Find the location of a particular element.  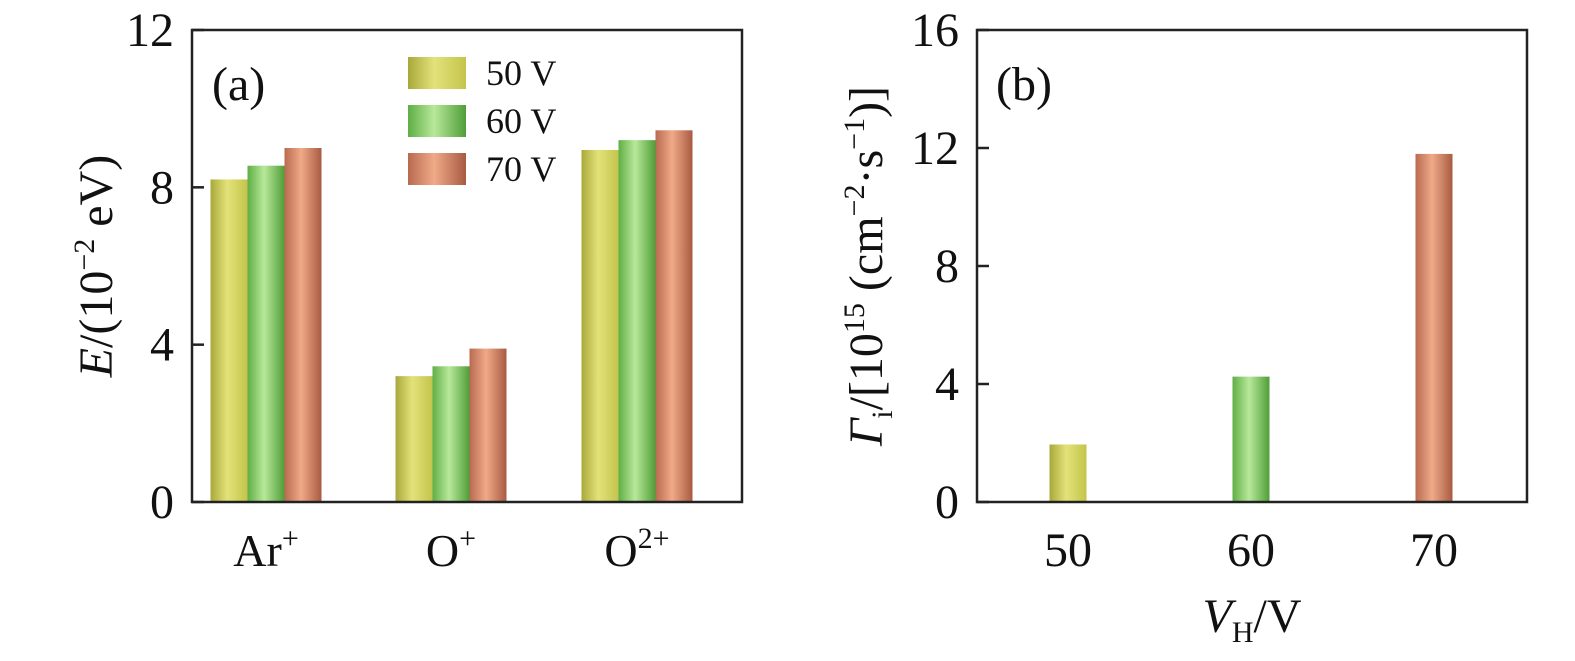

panel-a-y-tick-label: 8 is located at coordinates (162, 187).